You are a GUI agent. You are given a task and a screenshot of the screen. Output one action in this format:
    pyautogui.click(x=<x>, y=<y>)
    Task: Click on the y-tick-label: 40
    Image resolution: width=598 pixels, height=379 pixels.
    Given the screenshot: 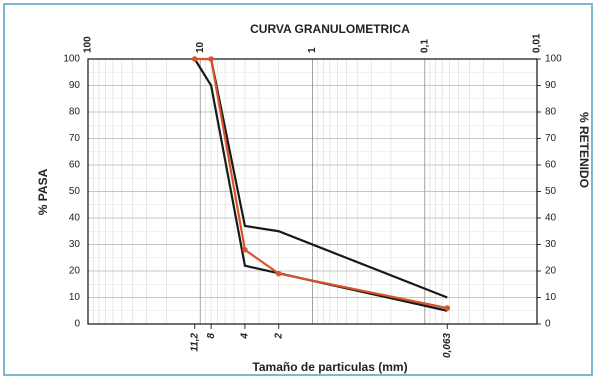 What is the action you would take?
    pyautogui.click(x=75, y=218)
    